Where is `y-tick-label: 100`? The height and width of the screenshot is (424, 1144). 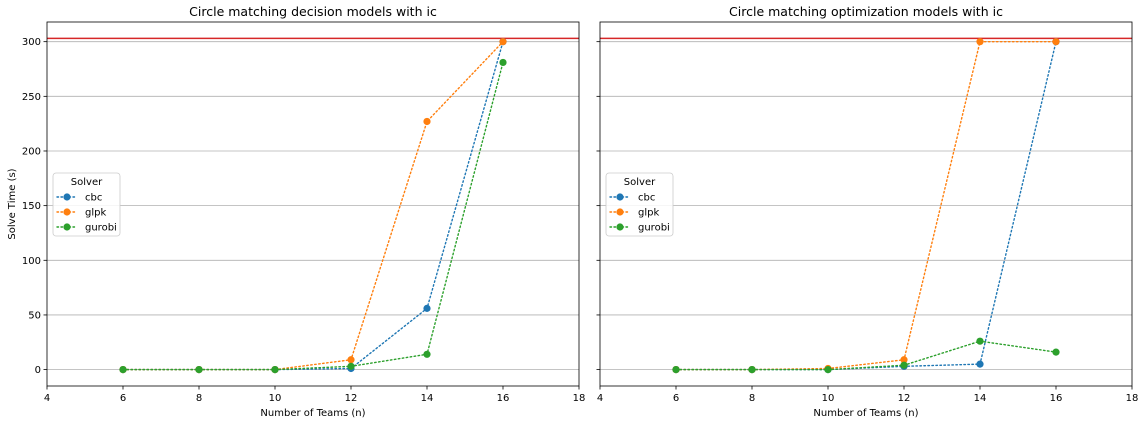
y-tick-label: 100 is located at coordinates (31, 261).